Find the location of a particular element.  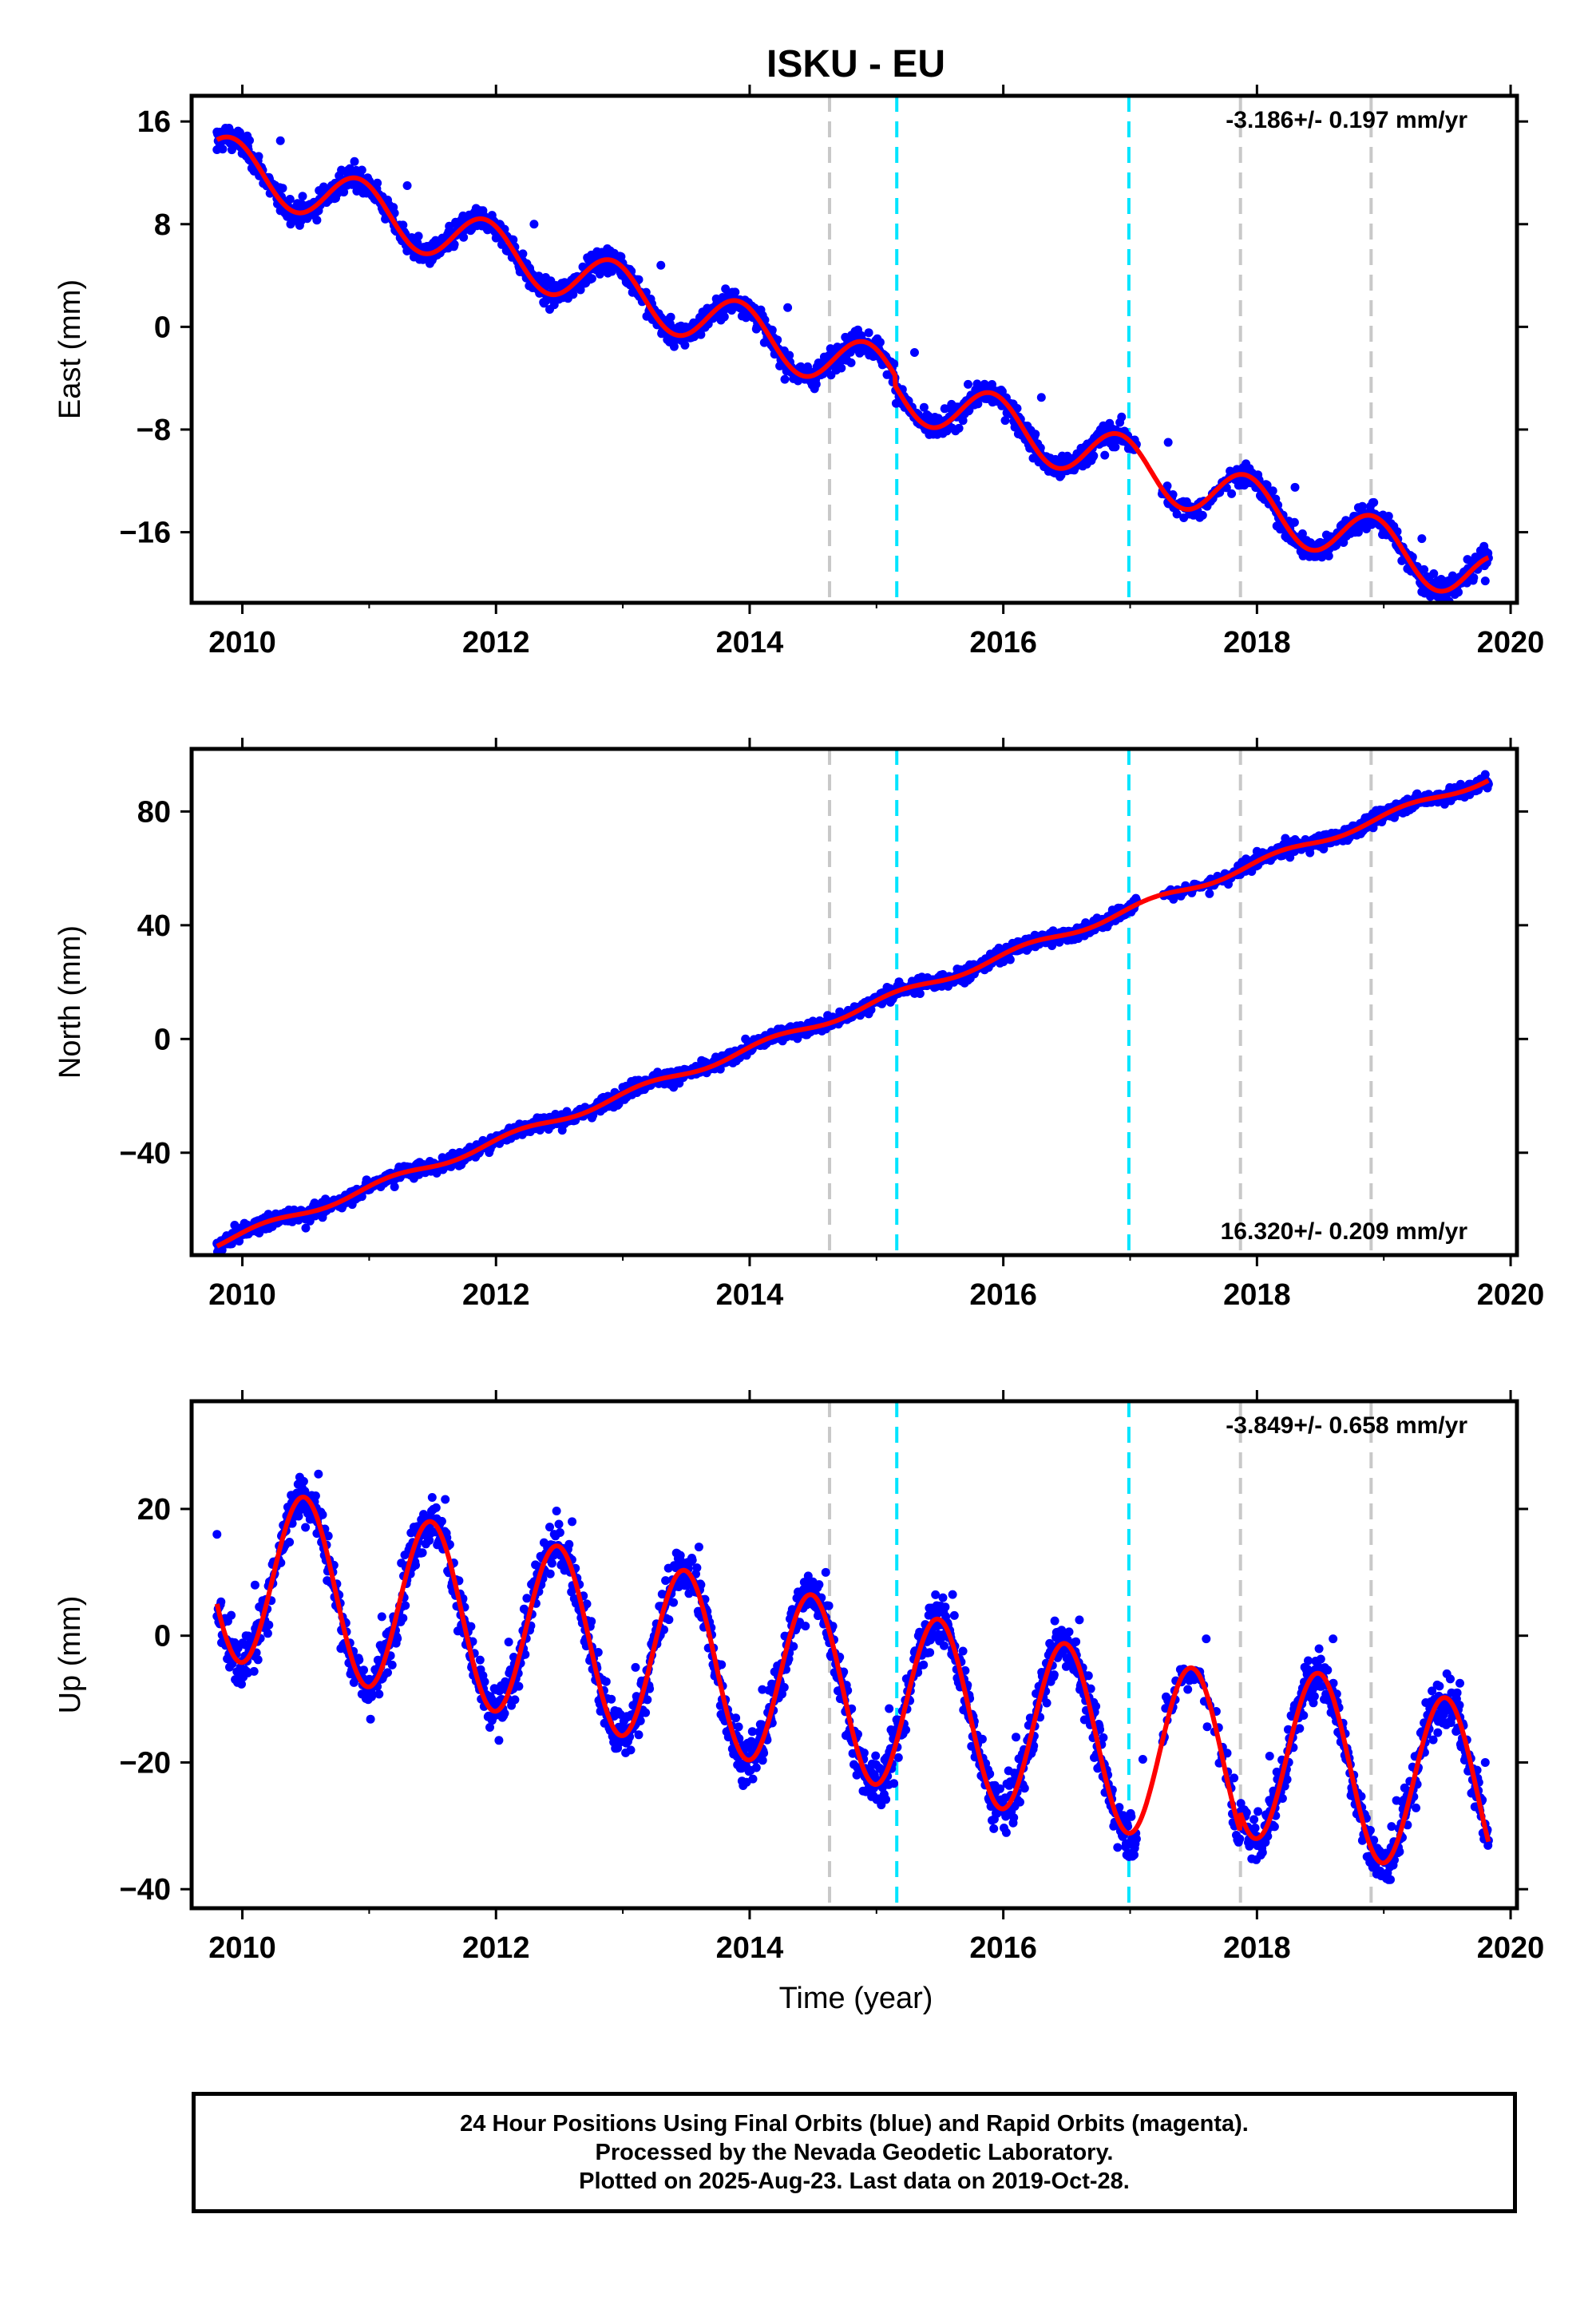

y-tick-label: 40 is located at coordinates (154, 926).